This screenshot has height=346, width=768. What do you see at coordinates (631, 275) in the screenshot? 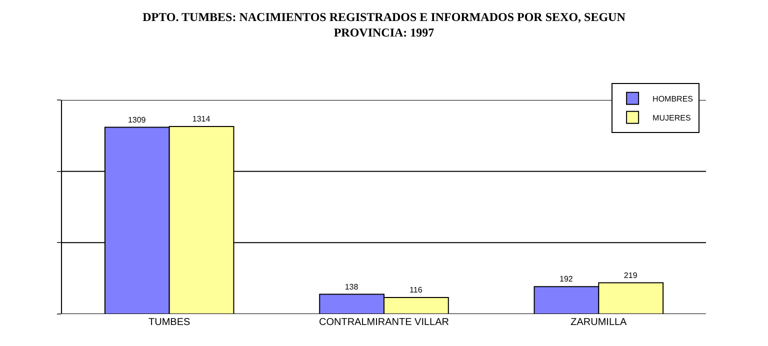
I see `data-label: 219` at bounding box center [631, 275].